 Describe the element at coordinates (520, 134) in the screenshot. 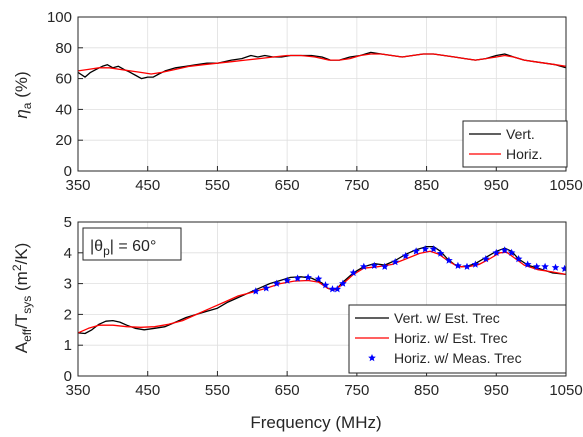

I see `efficiency-legend-label: Vert.` at that location.